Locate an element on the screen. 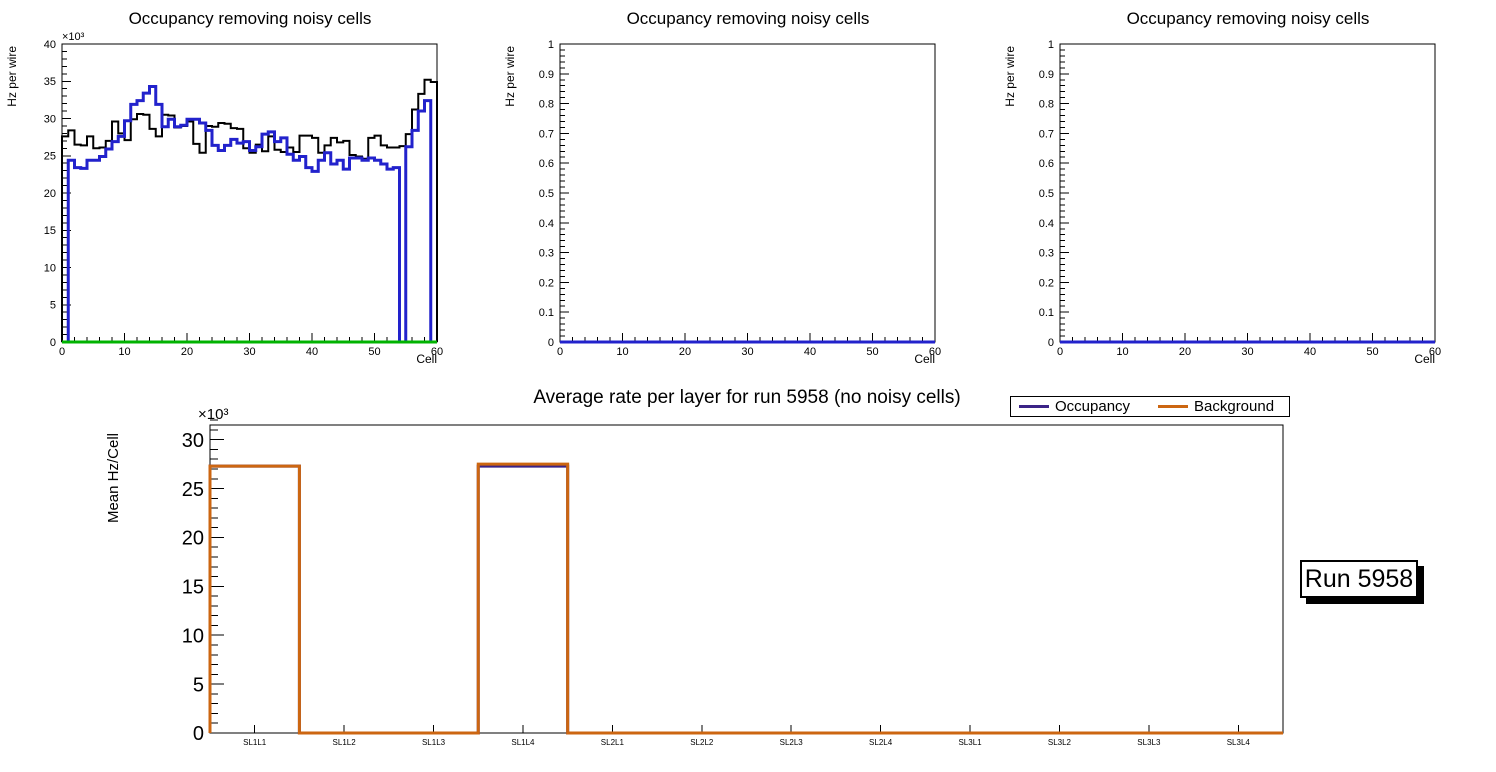 This screenshot has height=772, width=1496. svg-text: 25 is located at coordinates (50, 157).